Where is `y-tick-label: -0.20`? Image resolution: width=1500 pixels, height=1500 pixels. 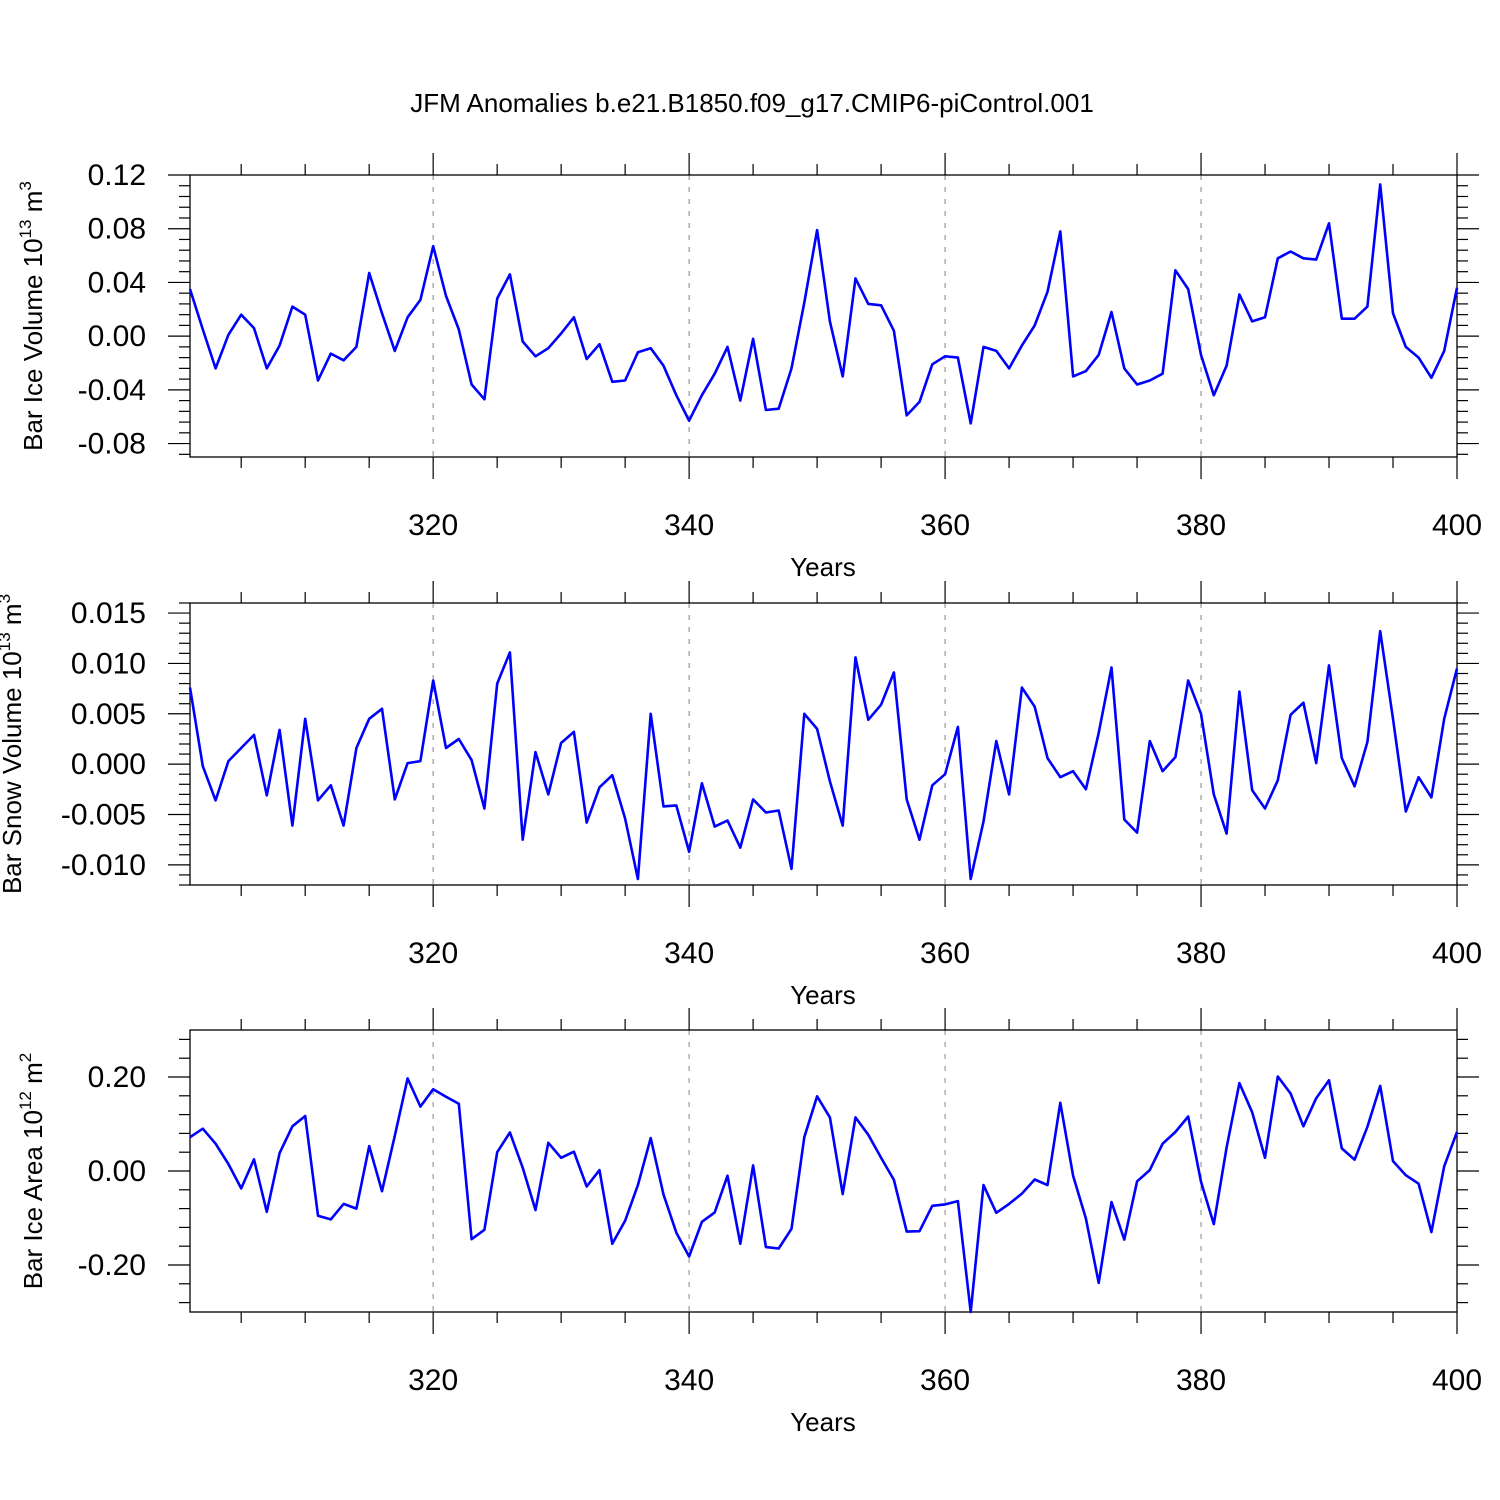 y-tick-label: -0.20 is located at coordinates (112, 1265).